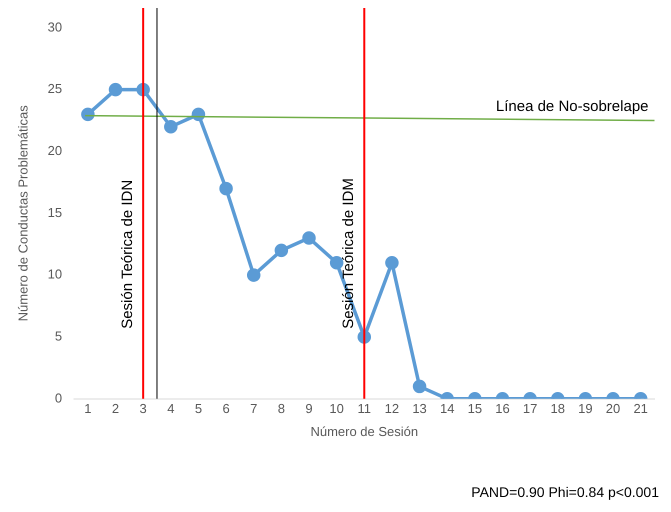 The height and width of the screenshot is (512, 671). Describe the element at coordinates (55, 212) in the screenshot. I see `y-tick-label: 15` at that location.